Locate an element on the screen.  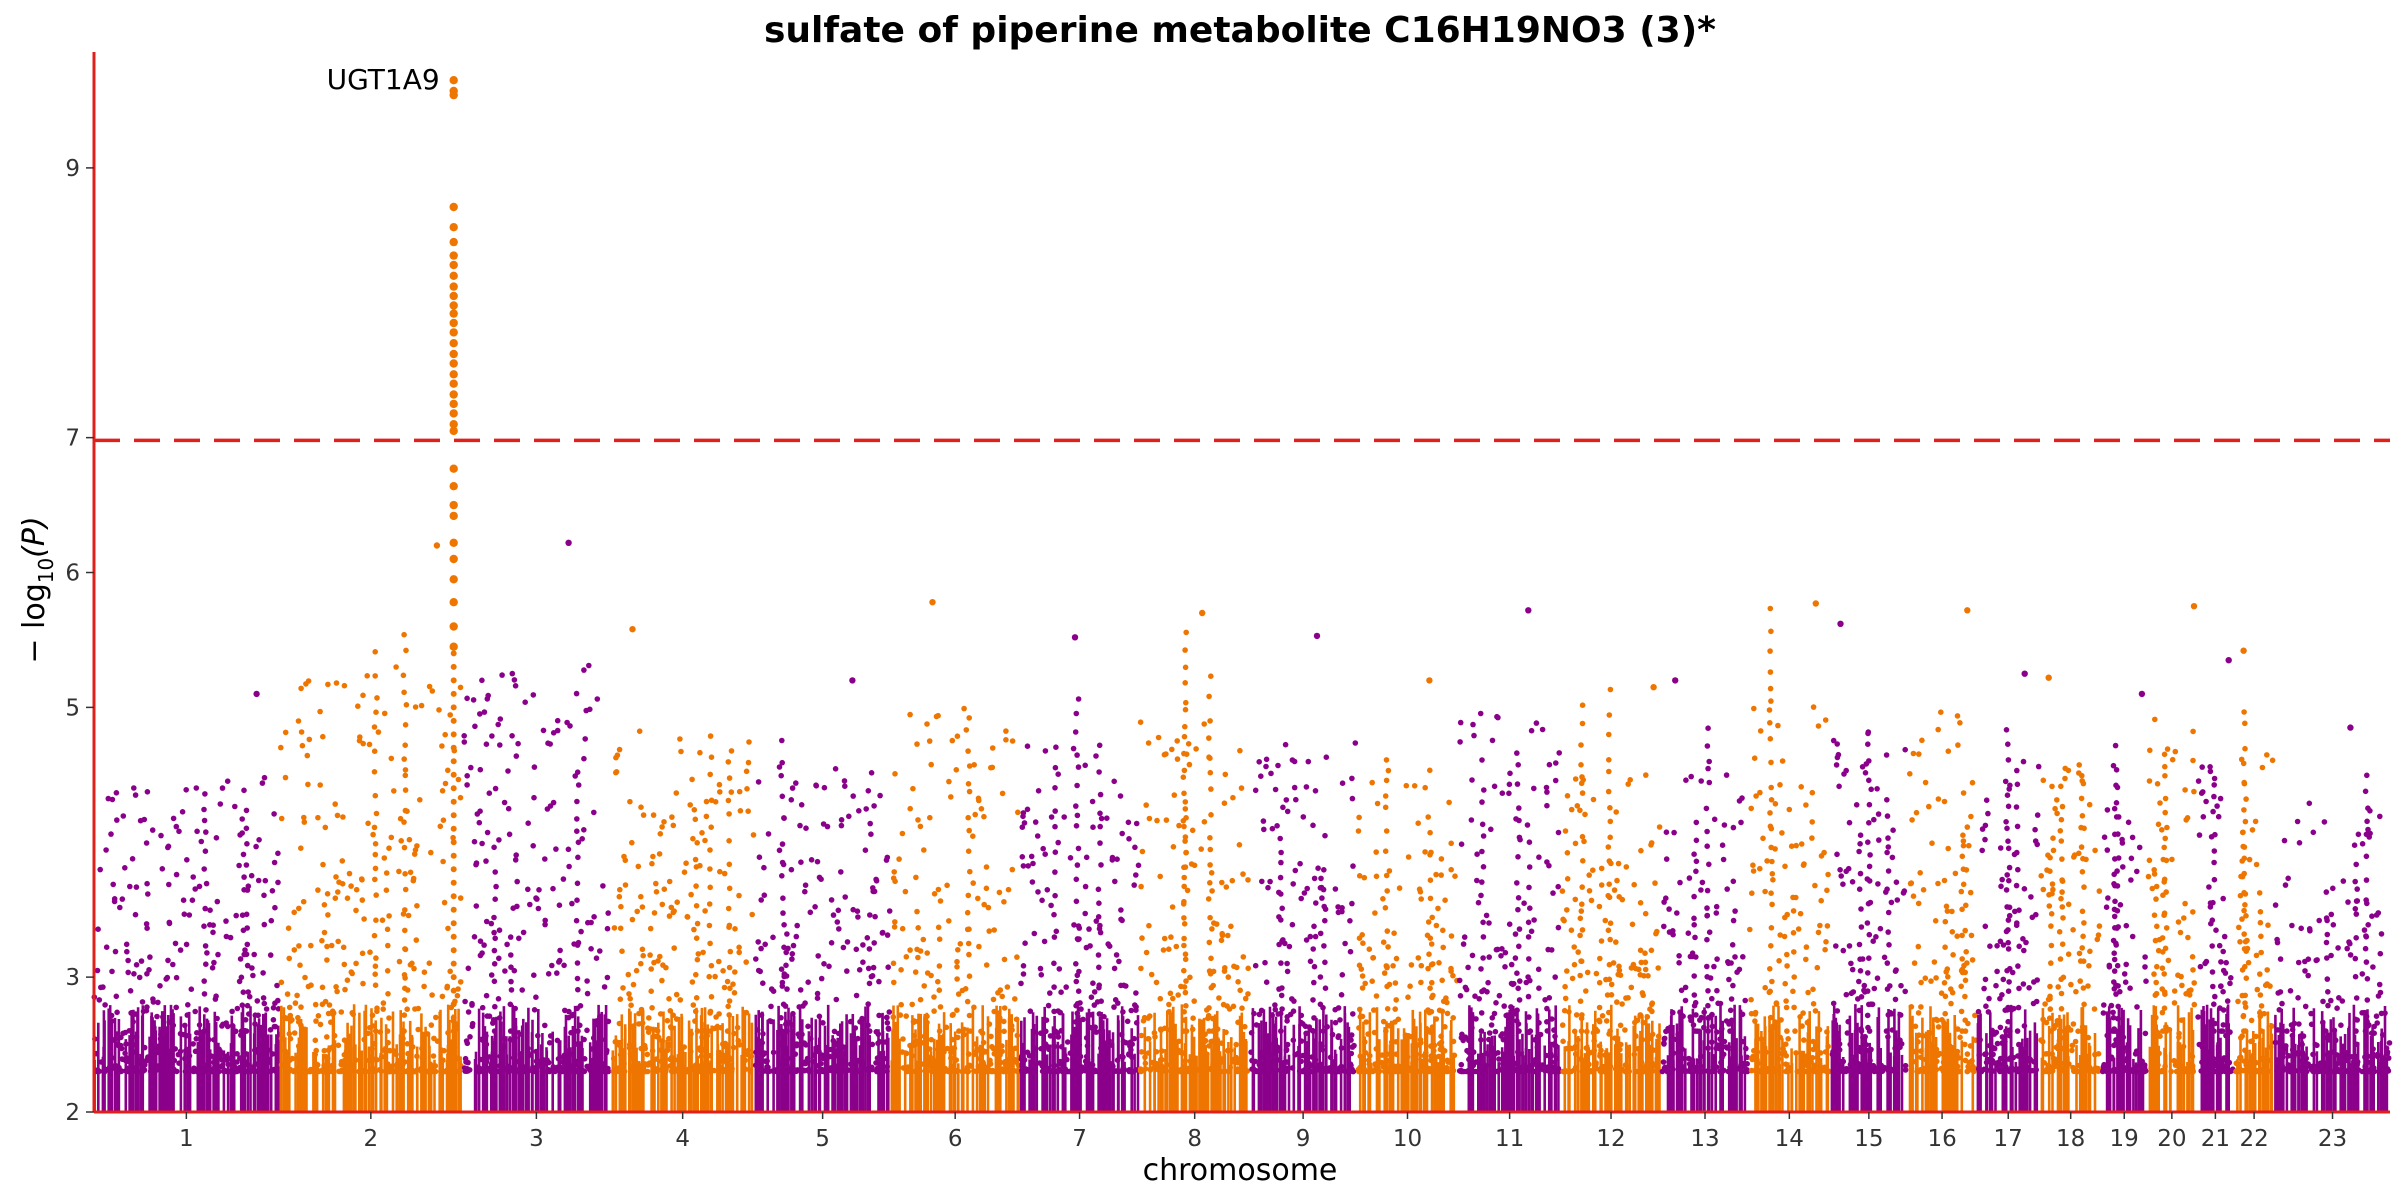
x-axis-label: chromosome is located at coordinates (1240, 1170).